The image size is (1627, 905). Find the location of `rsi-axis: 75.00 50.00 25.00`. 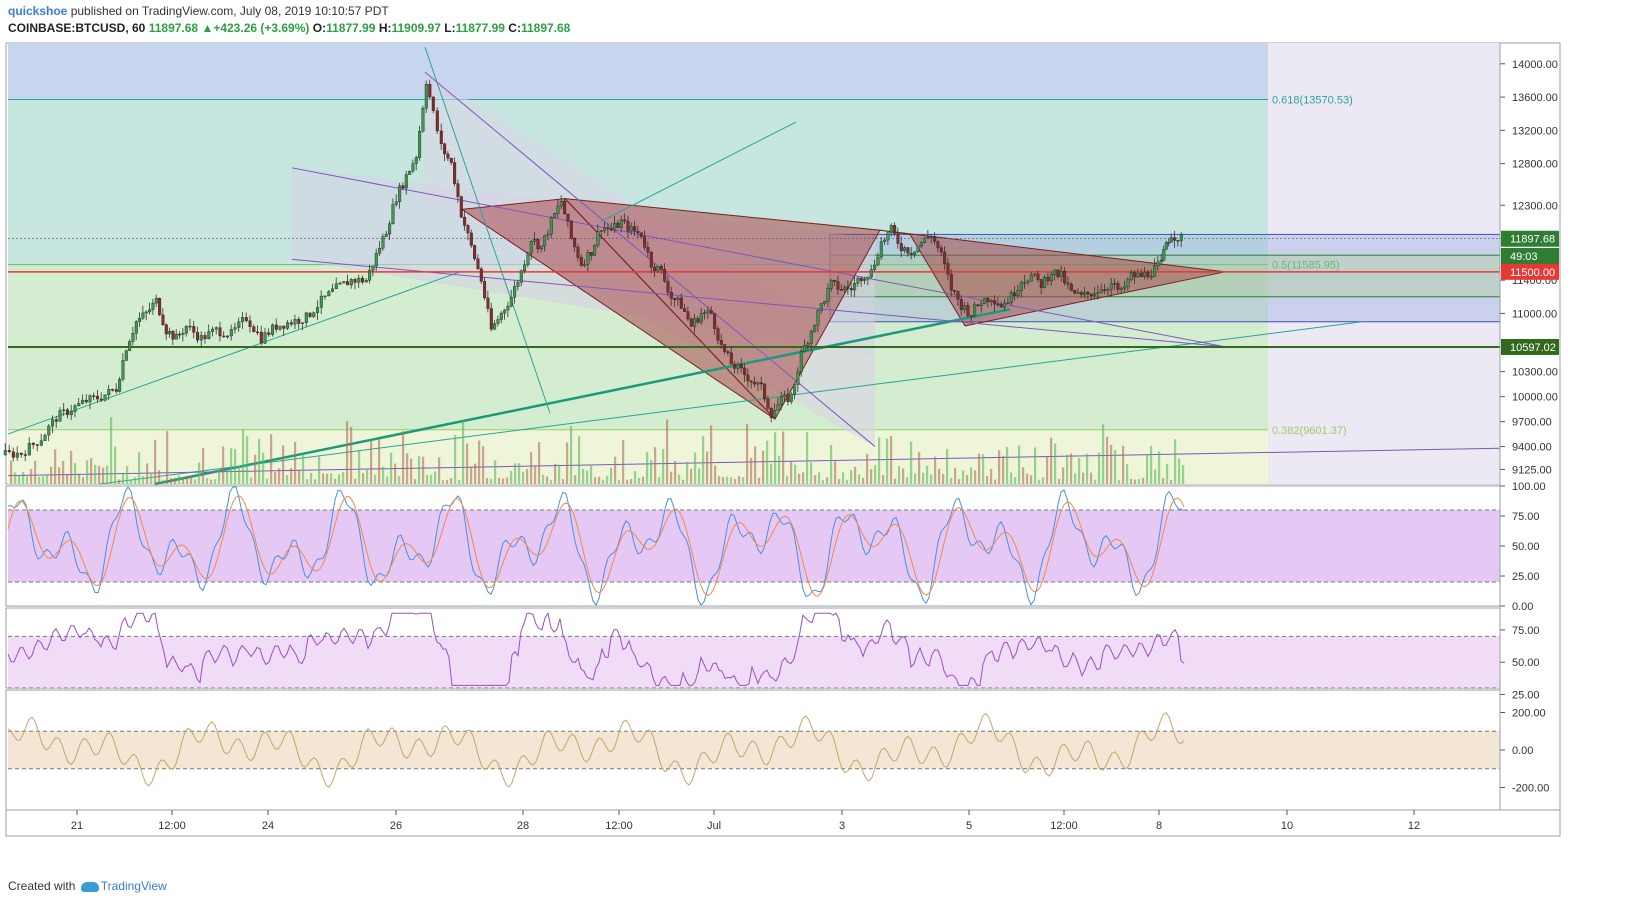

rsi-axis: 75.00 50.00 25.00 is located at coordinates (1520, 663).